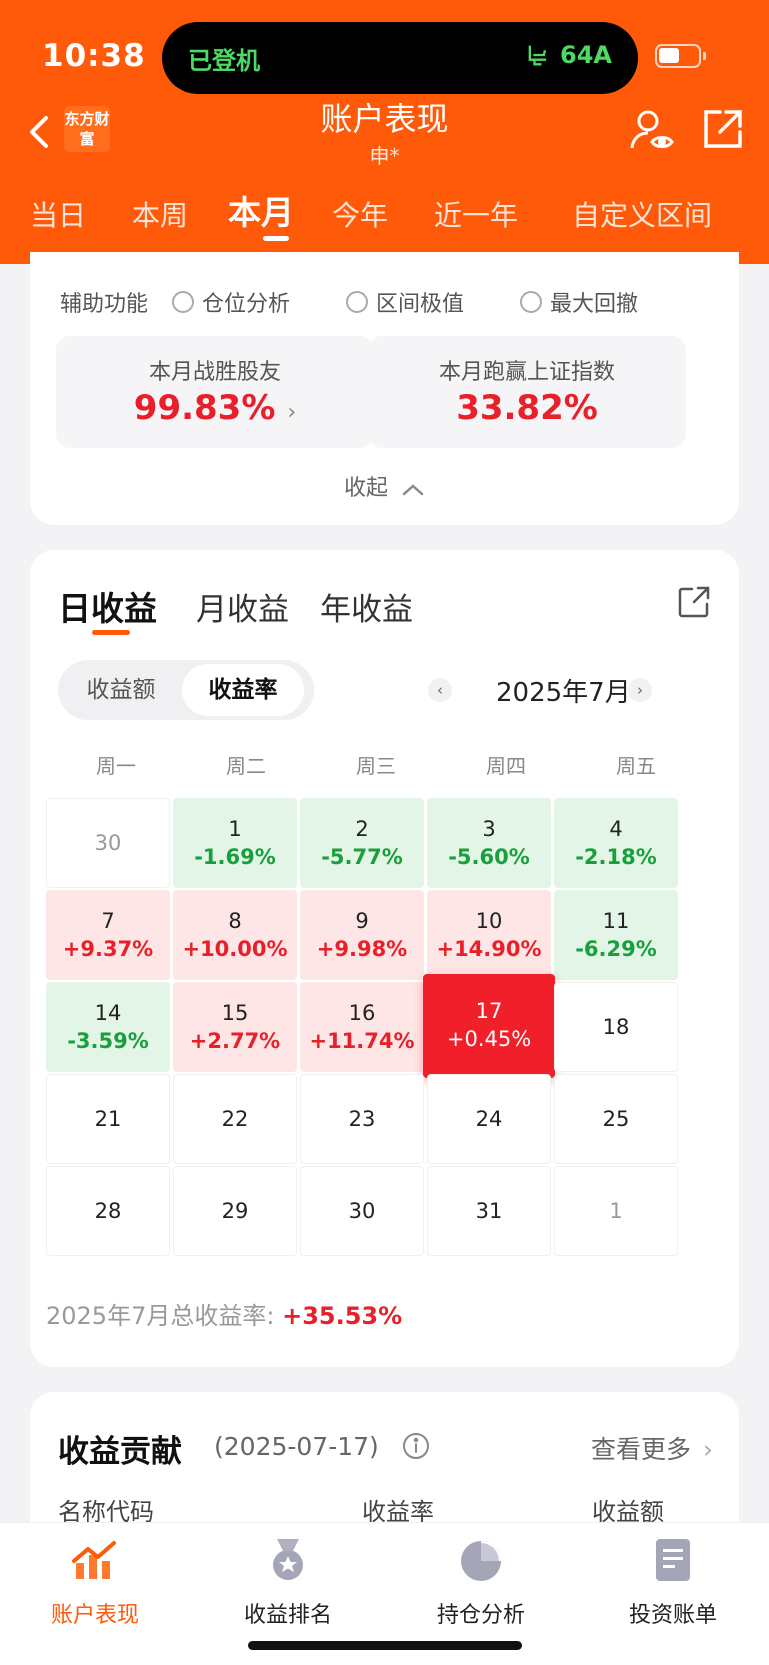 The image size is (769, 1665). I want to click on day-number: 10, so click(489, 921).